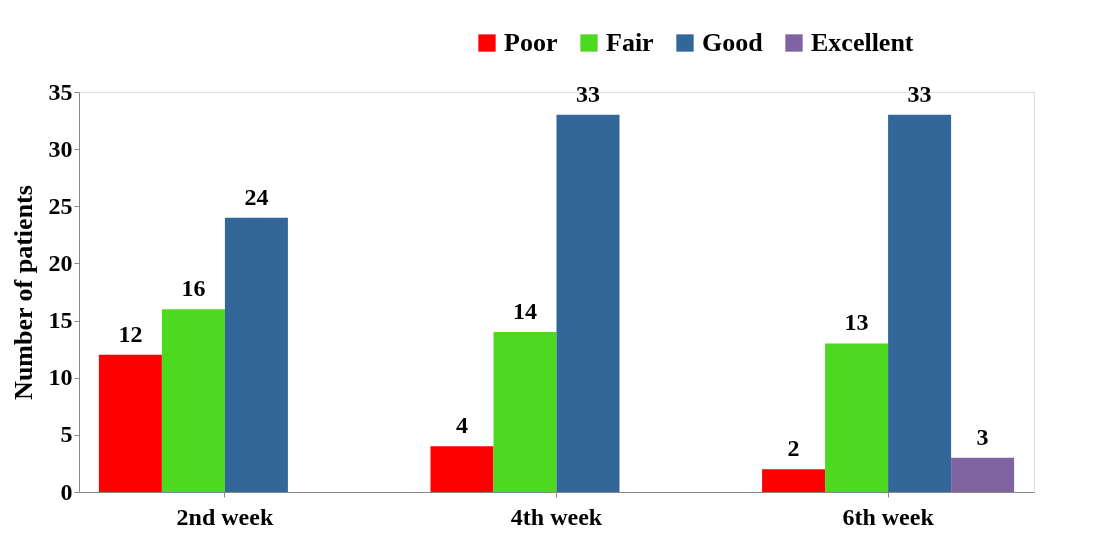 The height and width of the screenshot is (554, 1108). What do you see at coordinates (60, 262) in the screenshot?
I see `y-tick-label: 20` at bounding box center [60, 262].